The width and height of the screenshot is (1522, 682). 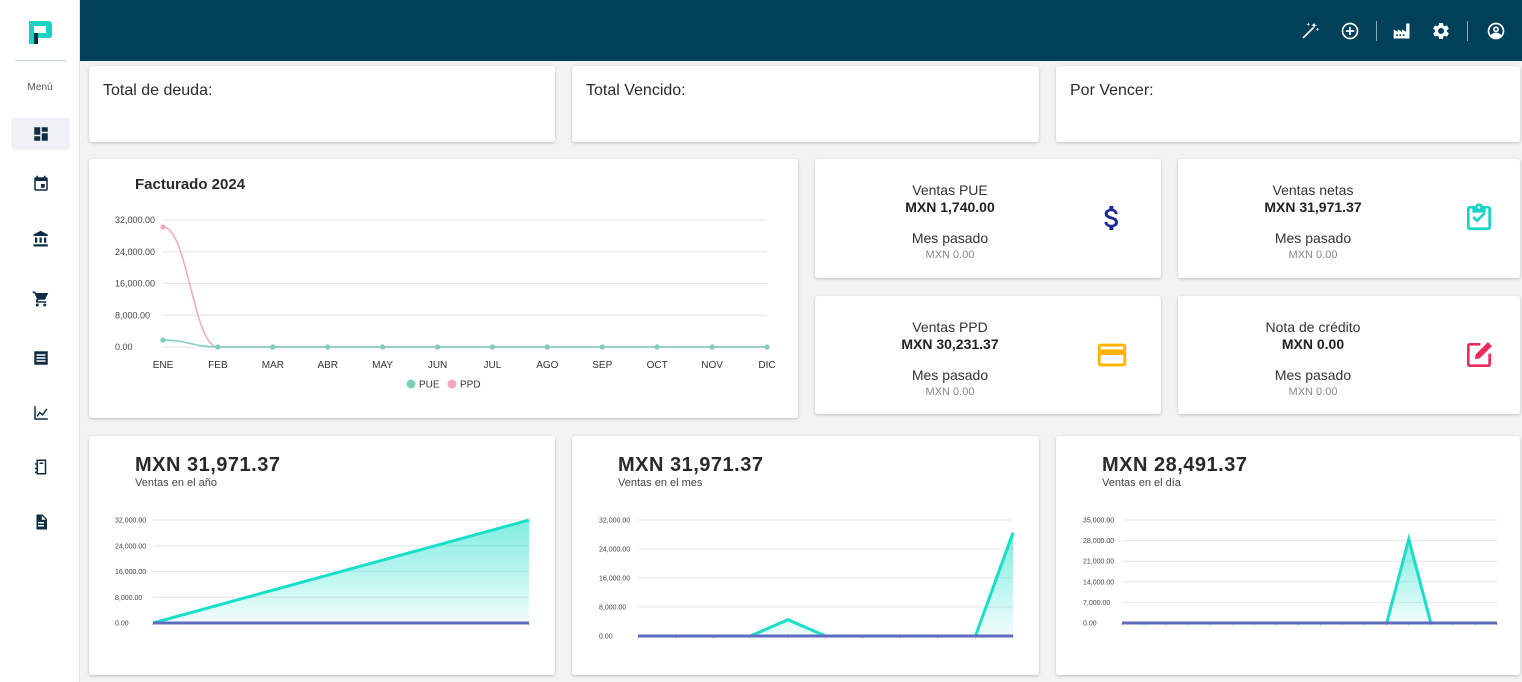 What do you see at coordinates (1098, 541) in the screenshot?
I see `y-tick-label: 28,000.00` at bounding box center [1098, 541].